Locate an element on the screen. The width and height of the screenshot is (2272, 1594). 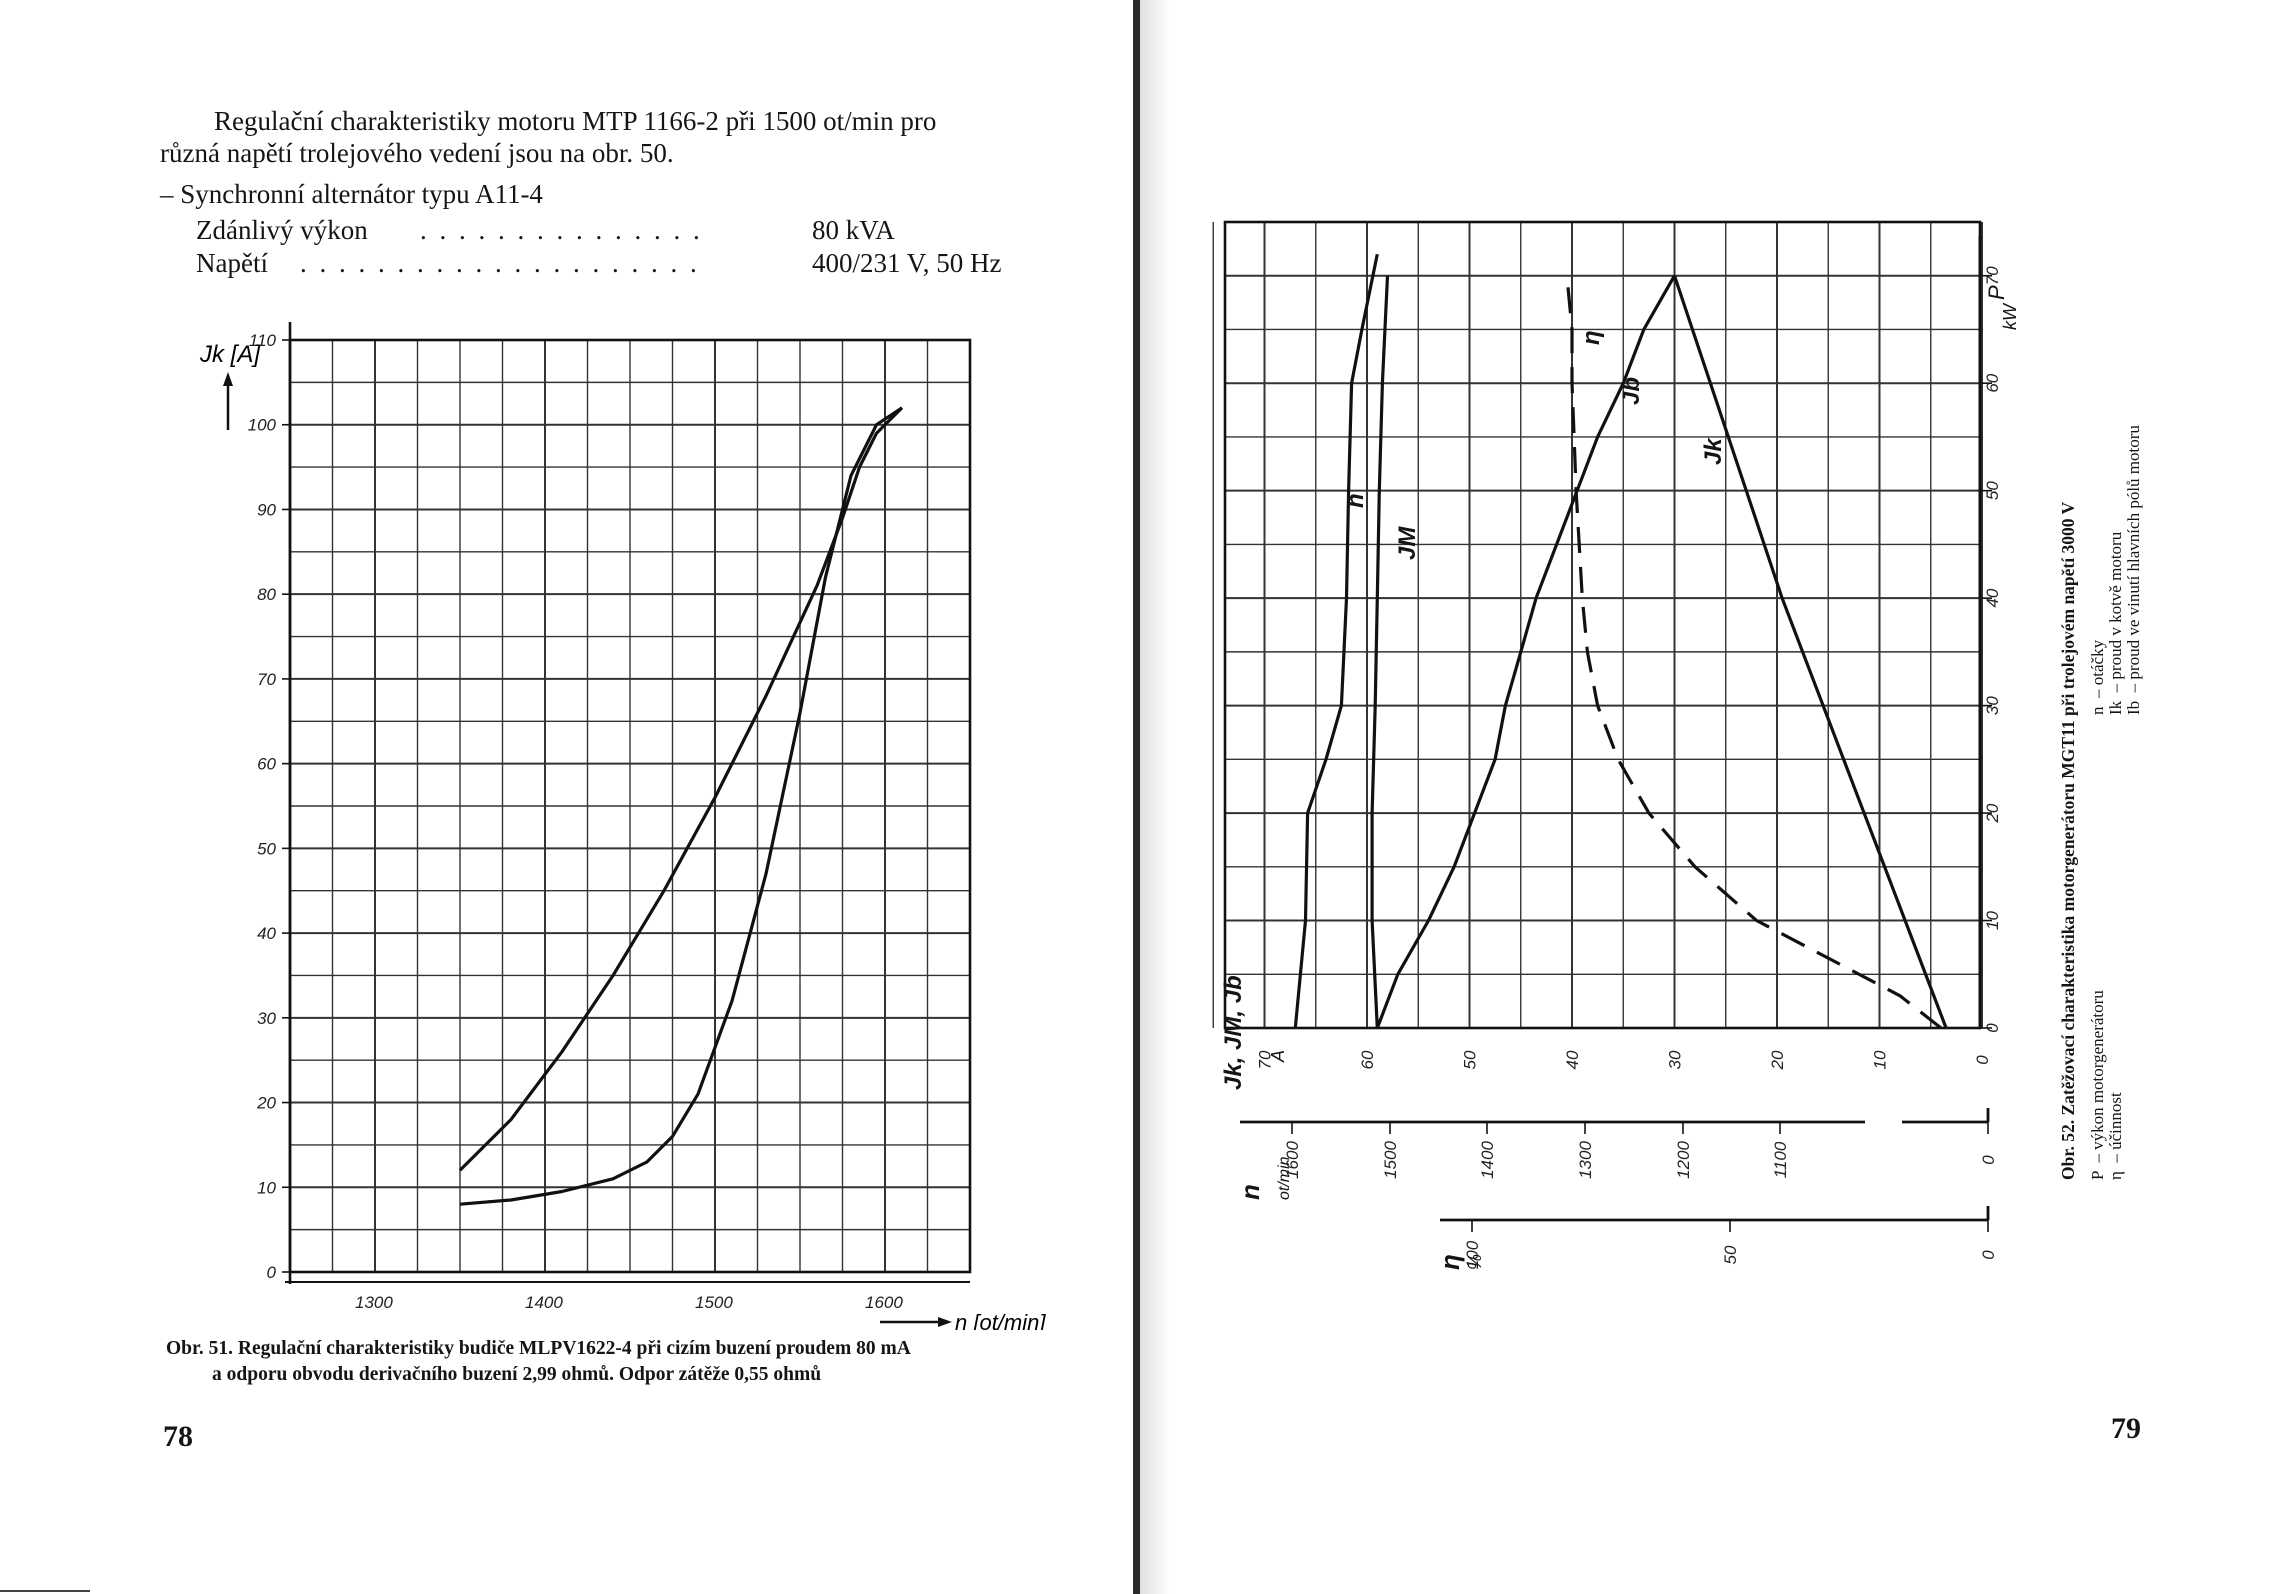
speed-axis-unit: ot/min is located at coordinates (1284, 1178).